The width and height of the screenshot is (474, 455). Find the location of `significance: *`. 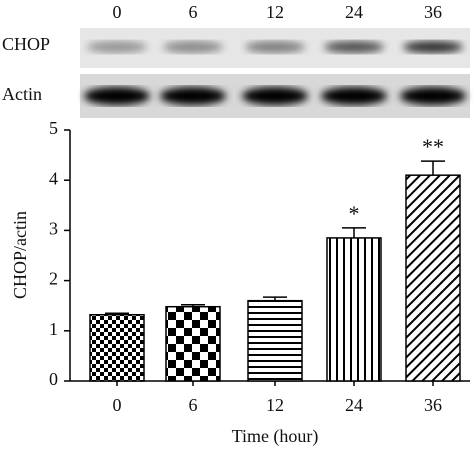

significance: * is located at coordinates (354, 213).